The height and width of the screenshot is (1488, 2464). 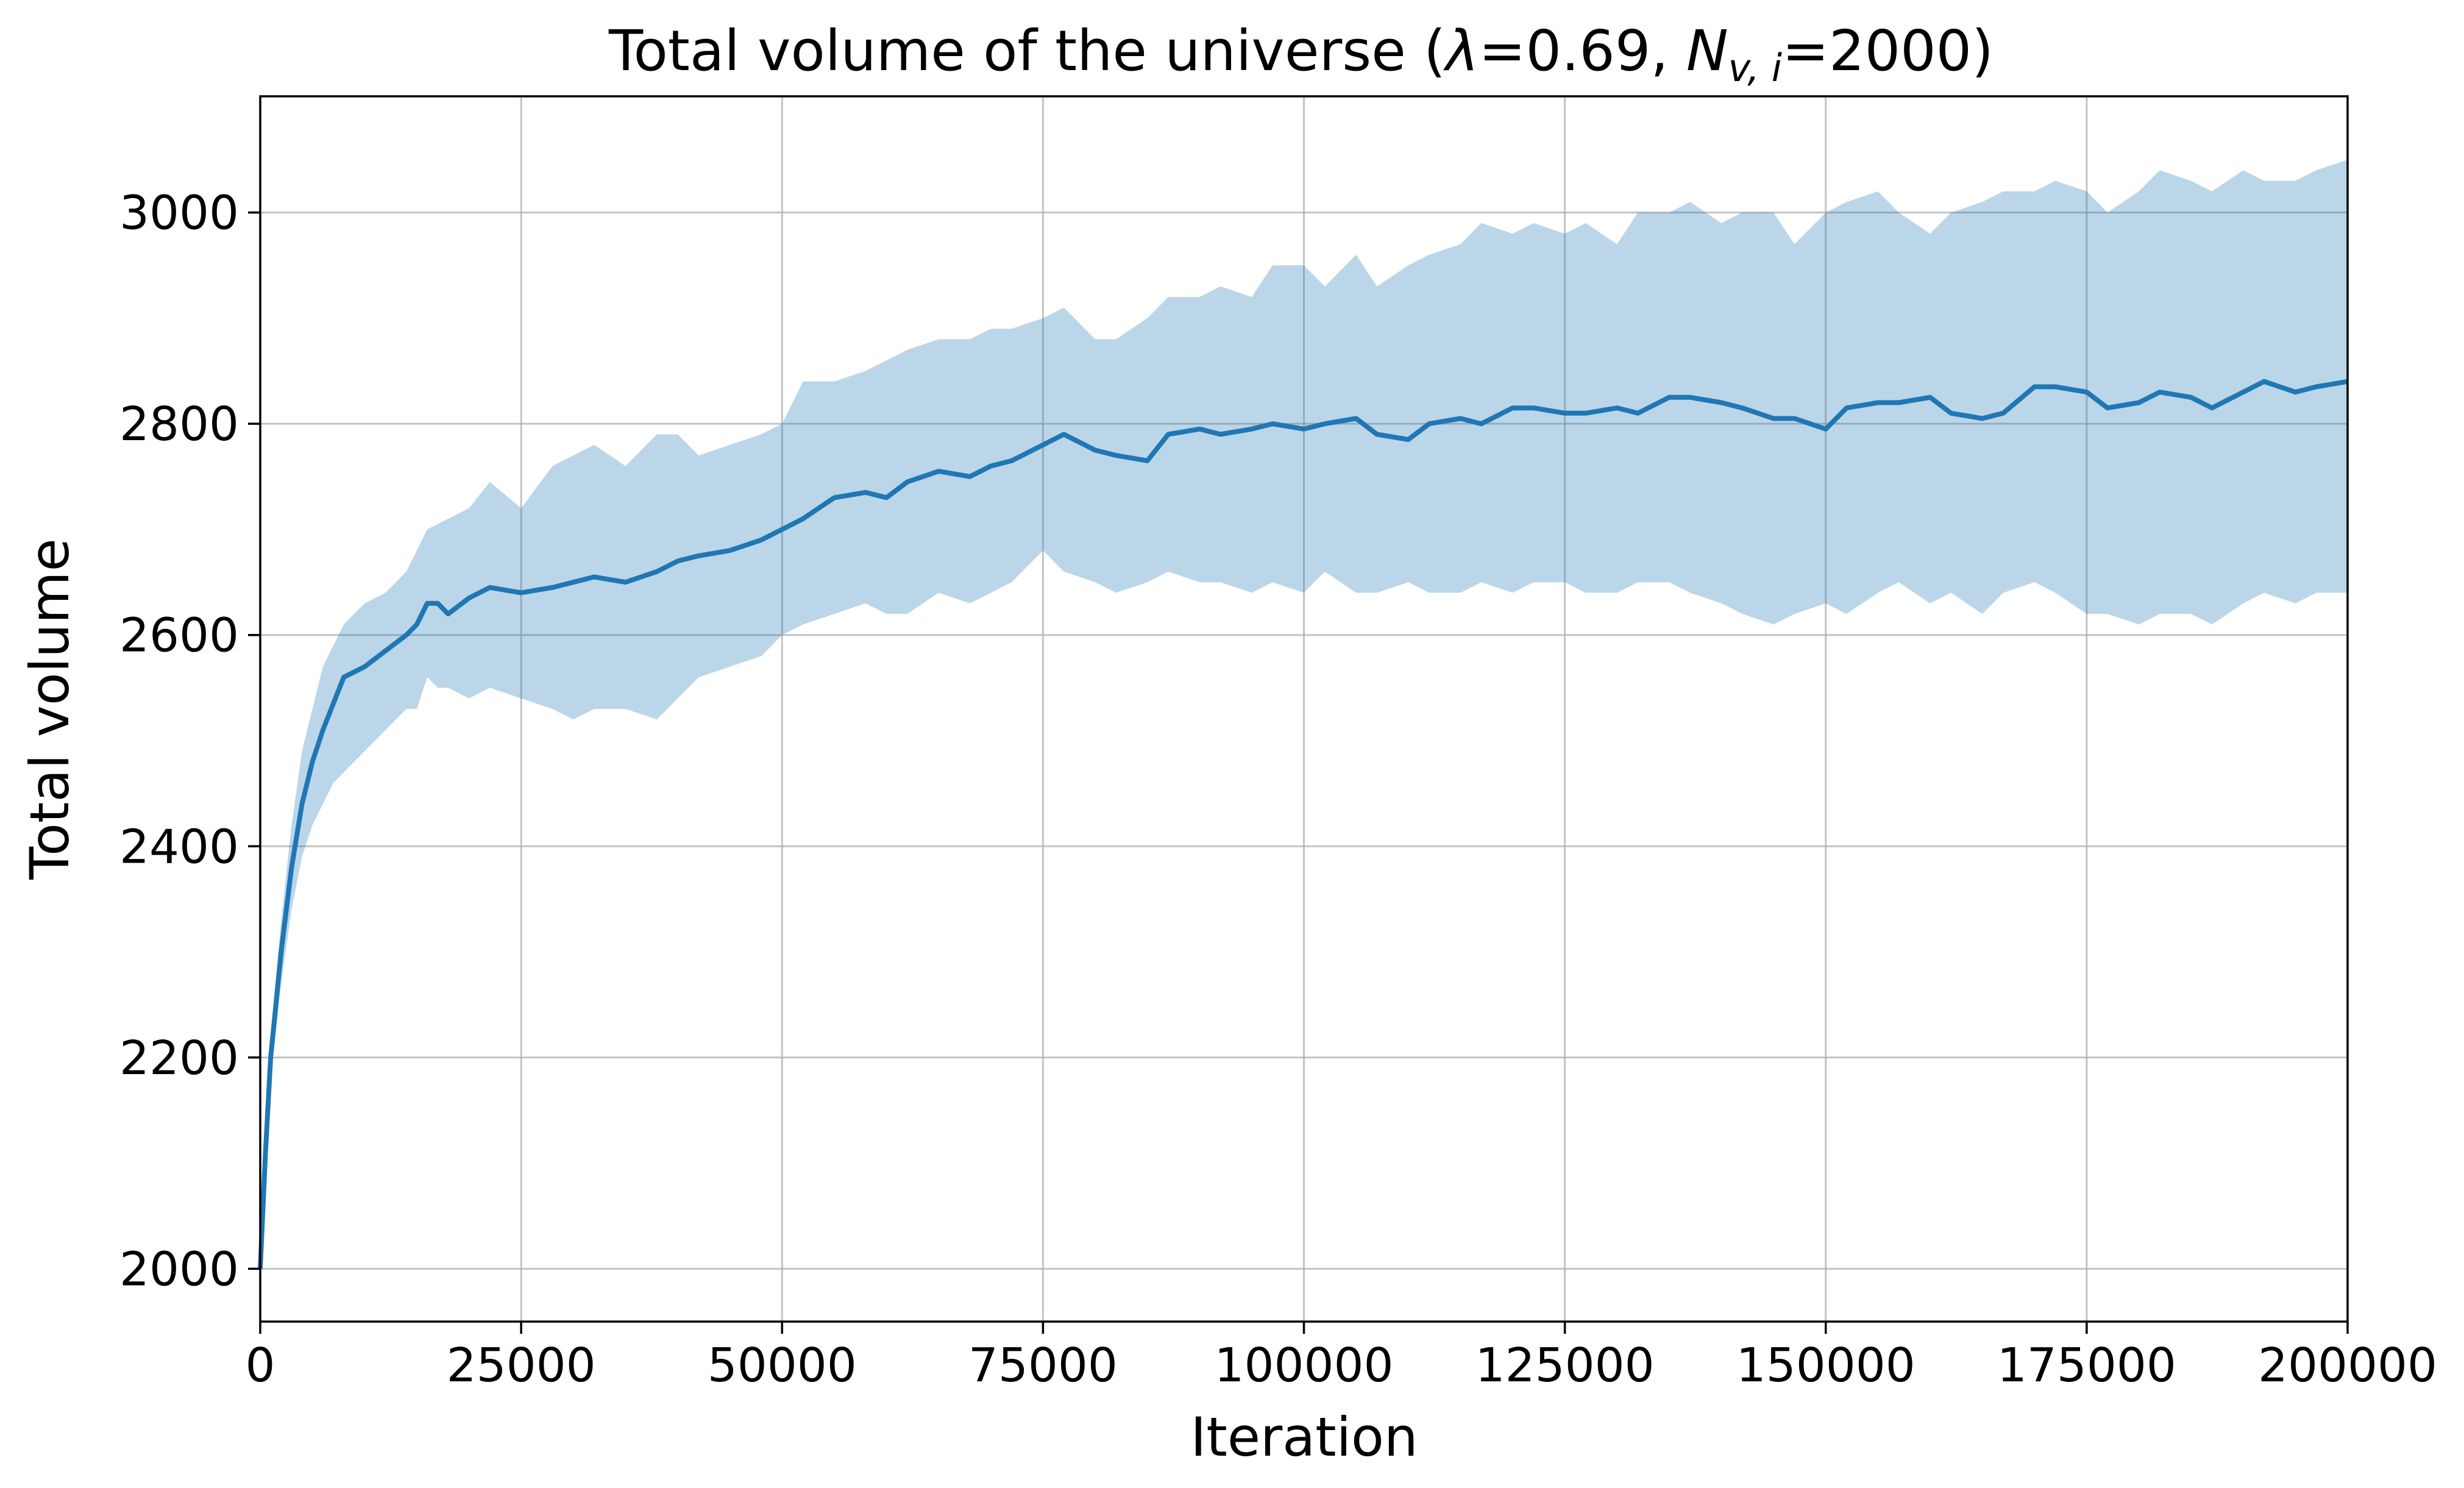 What do you see at coordinates (1304, 1366) in the screenshot?
I see `x-tick-label: 100000` at bounding box center [1304, 1366].